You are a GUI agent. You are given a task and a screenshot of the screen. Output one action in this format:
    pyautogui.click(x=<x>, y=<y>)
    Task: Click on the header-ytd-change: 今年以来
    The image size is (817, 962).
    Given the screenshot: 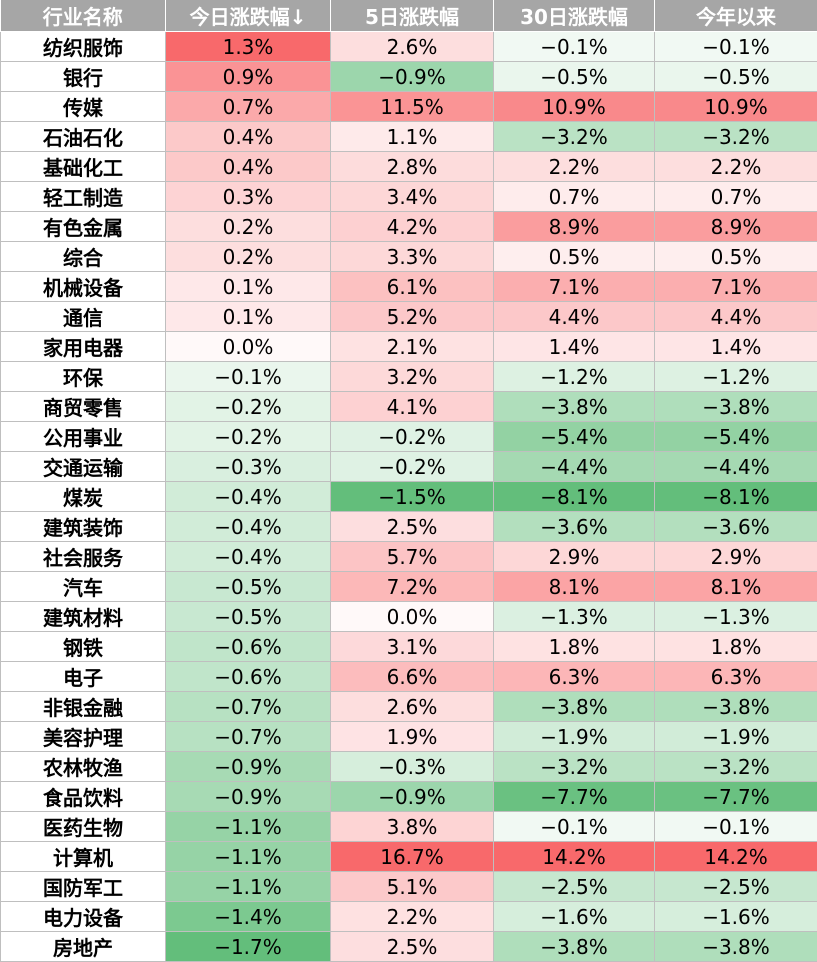 What is the action you would take?
    pyautogui.click(x=736, y=16)
    